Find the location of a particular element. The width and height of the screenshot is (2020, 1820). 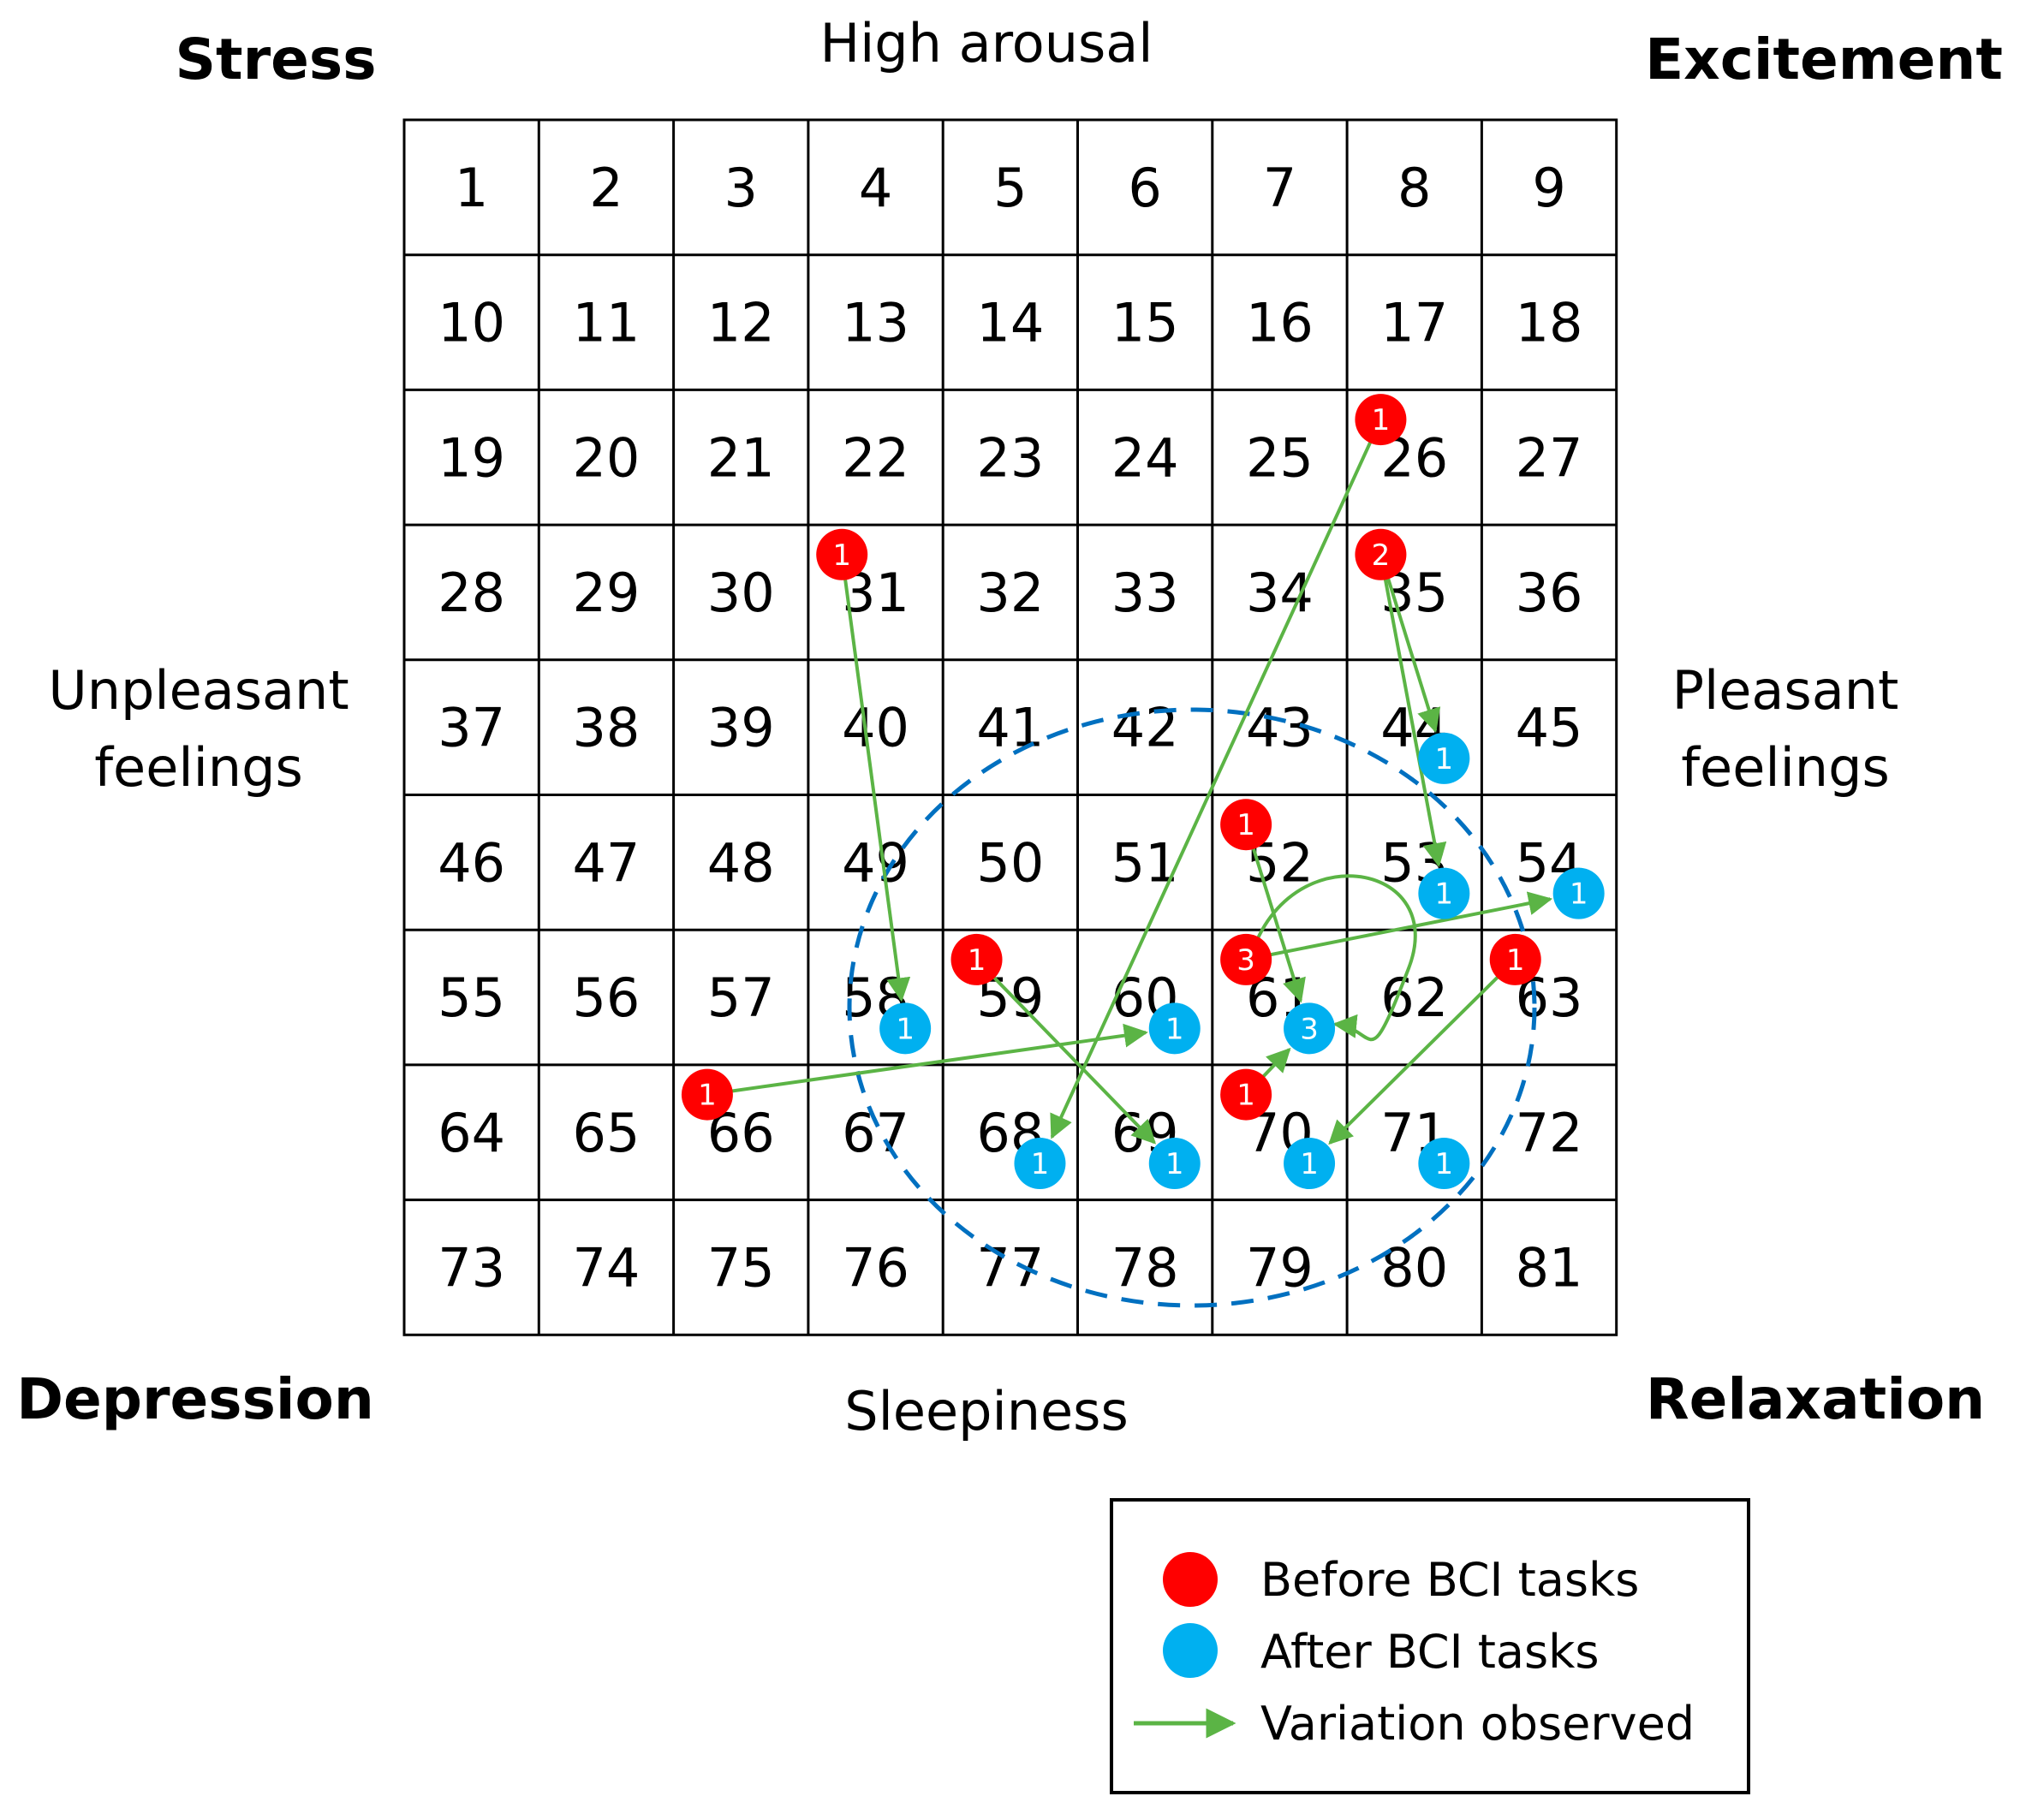

grid-cell-number: 15 is located at coordinates (1145, 323).